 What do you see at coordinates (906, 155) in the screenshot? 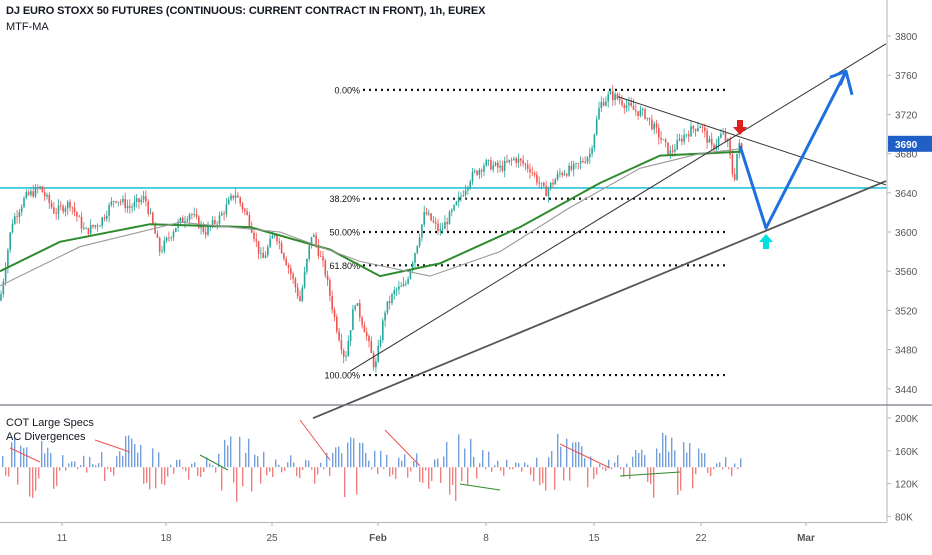
I see `price-tick-label: 3680` at bounding box center [906, 155].